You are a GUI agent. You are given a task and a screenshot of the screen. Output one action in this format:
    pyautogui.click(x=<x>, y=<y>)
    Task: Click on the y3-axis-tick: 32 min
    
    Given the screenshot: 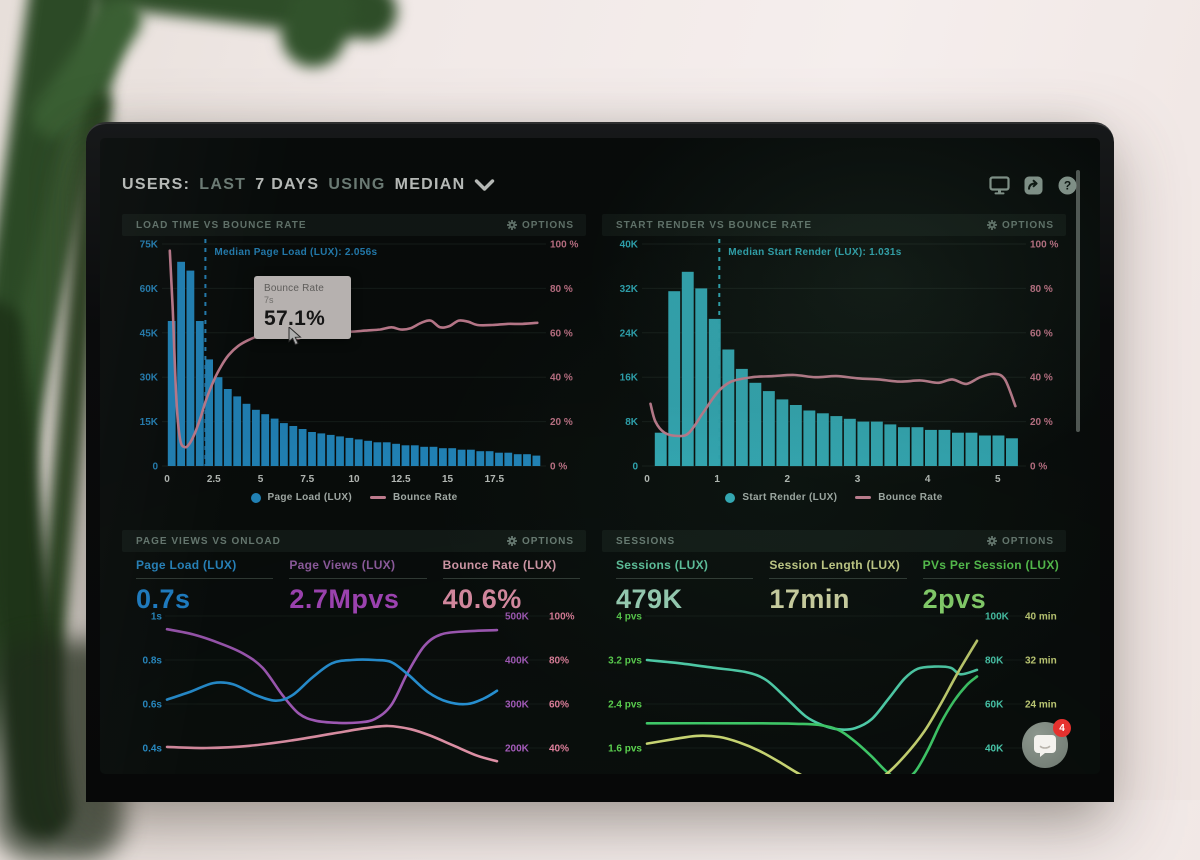 What is the action you would take?
    pyautogui.click(x=1041, y=661)
    